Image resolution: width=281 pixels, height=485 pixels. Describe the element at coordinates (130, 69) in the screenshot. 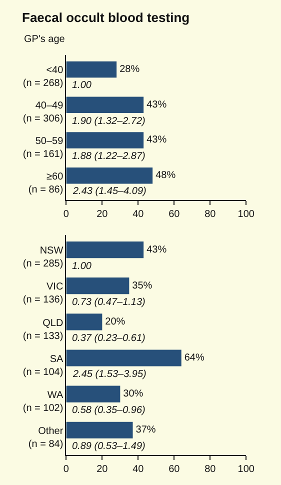

I see `data-label: 28%` at that location.